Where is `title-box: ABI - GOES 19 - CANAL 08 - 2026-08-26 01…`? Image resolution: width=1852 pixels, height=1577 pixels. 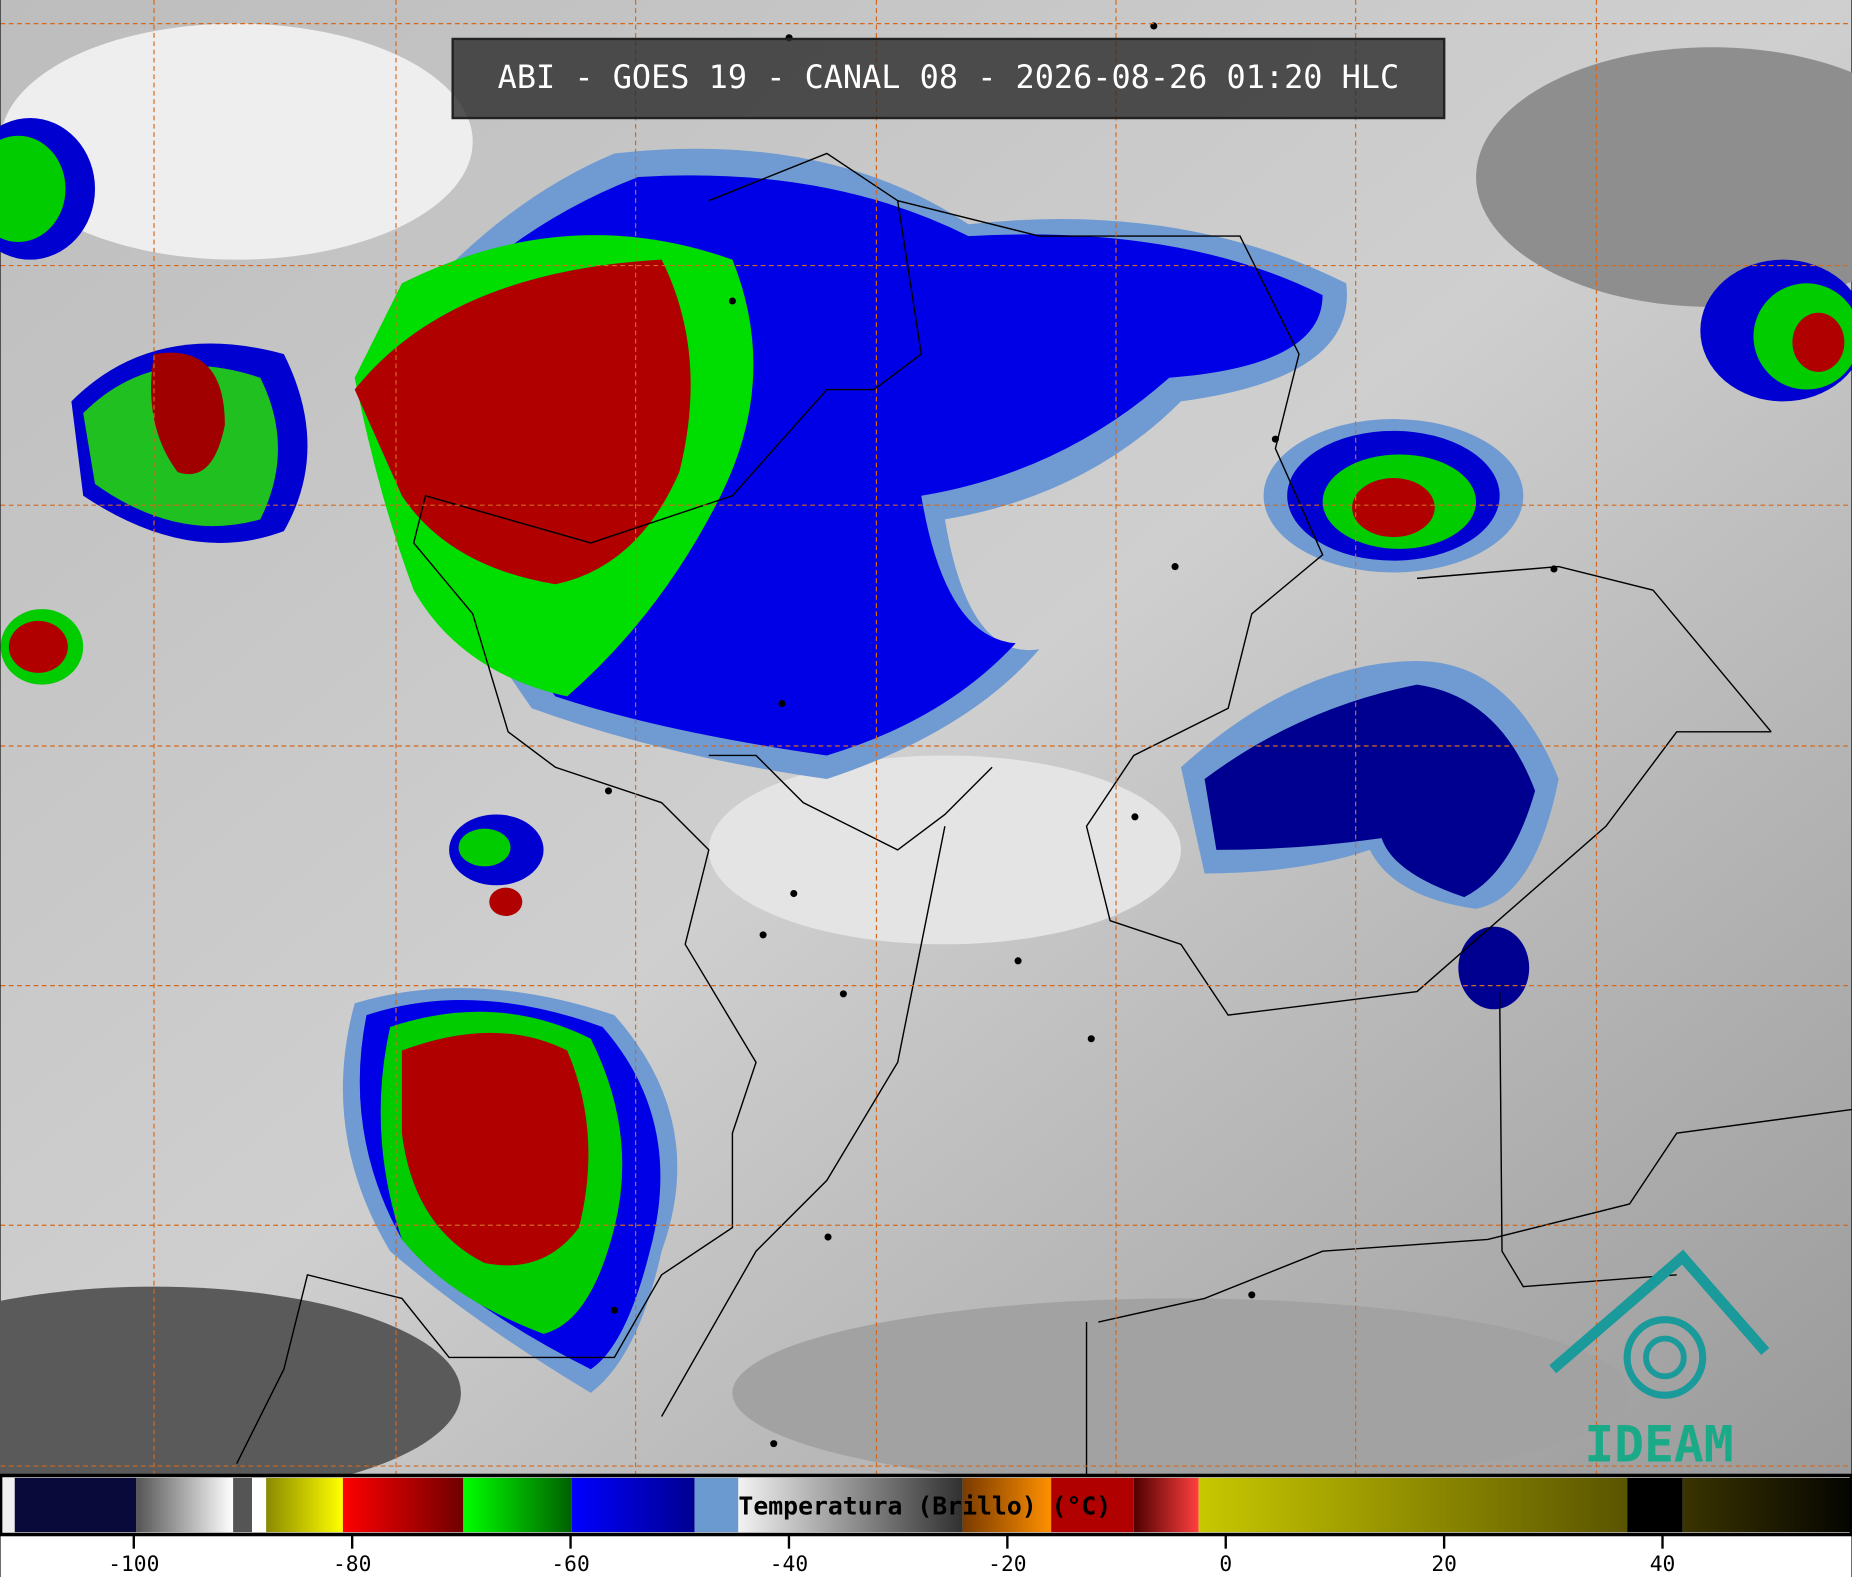
title-box: ABI - GOES 19 - CANAL 08 - 2026-08-26 01… is located at coordinates (948, 78).